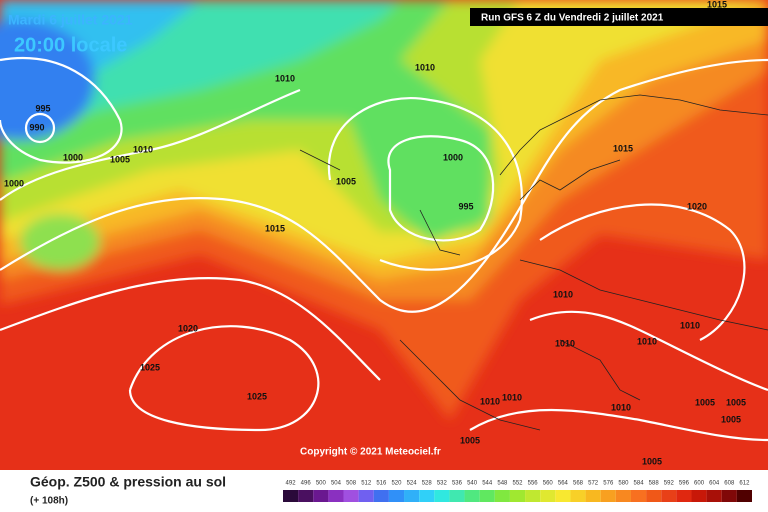 The image size is (768, 512). I want to click on legend-label: 560, so click(548, 484).